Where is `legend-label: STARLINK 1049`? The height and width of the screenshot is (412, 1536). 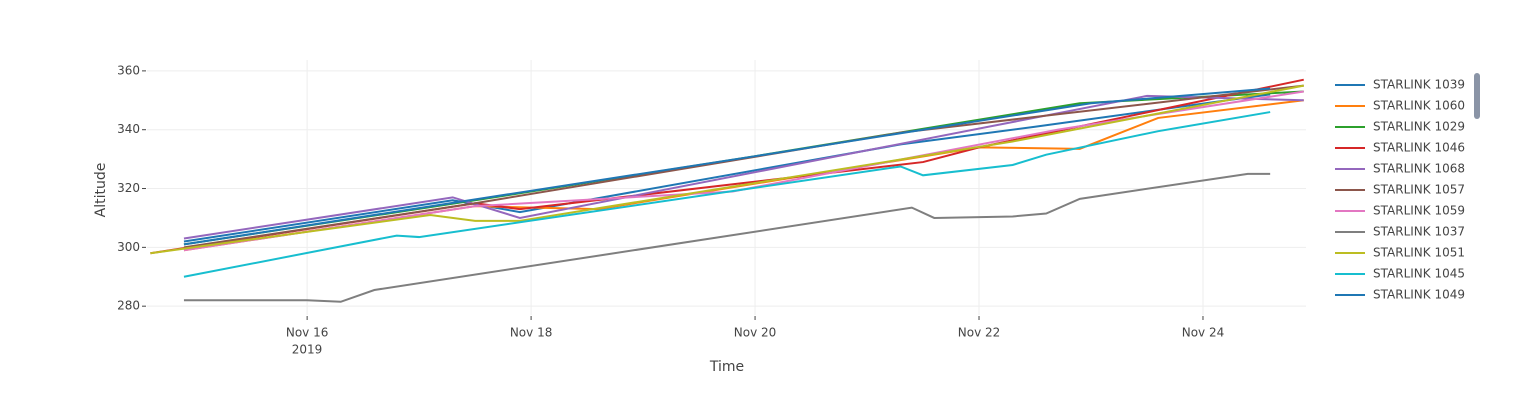 legend-label: STARLINK 1049 is located at coordinates (1419, 295).